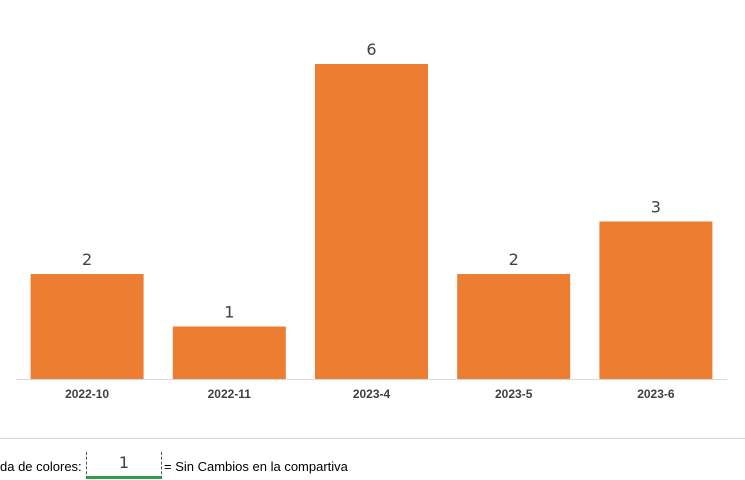 This screenshot has height=480, width=745. I want to click on legend-prefix: da de colores:, so click(41, 466).